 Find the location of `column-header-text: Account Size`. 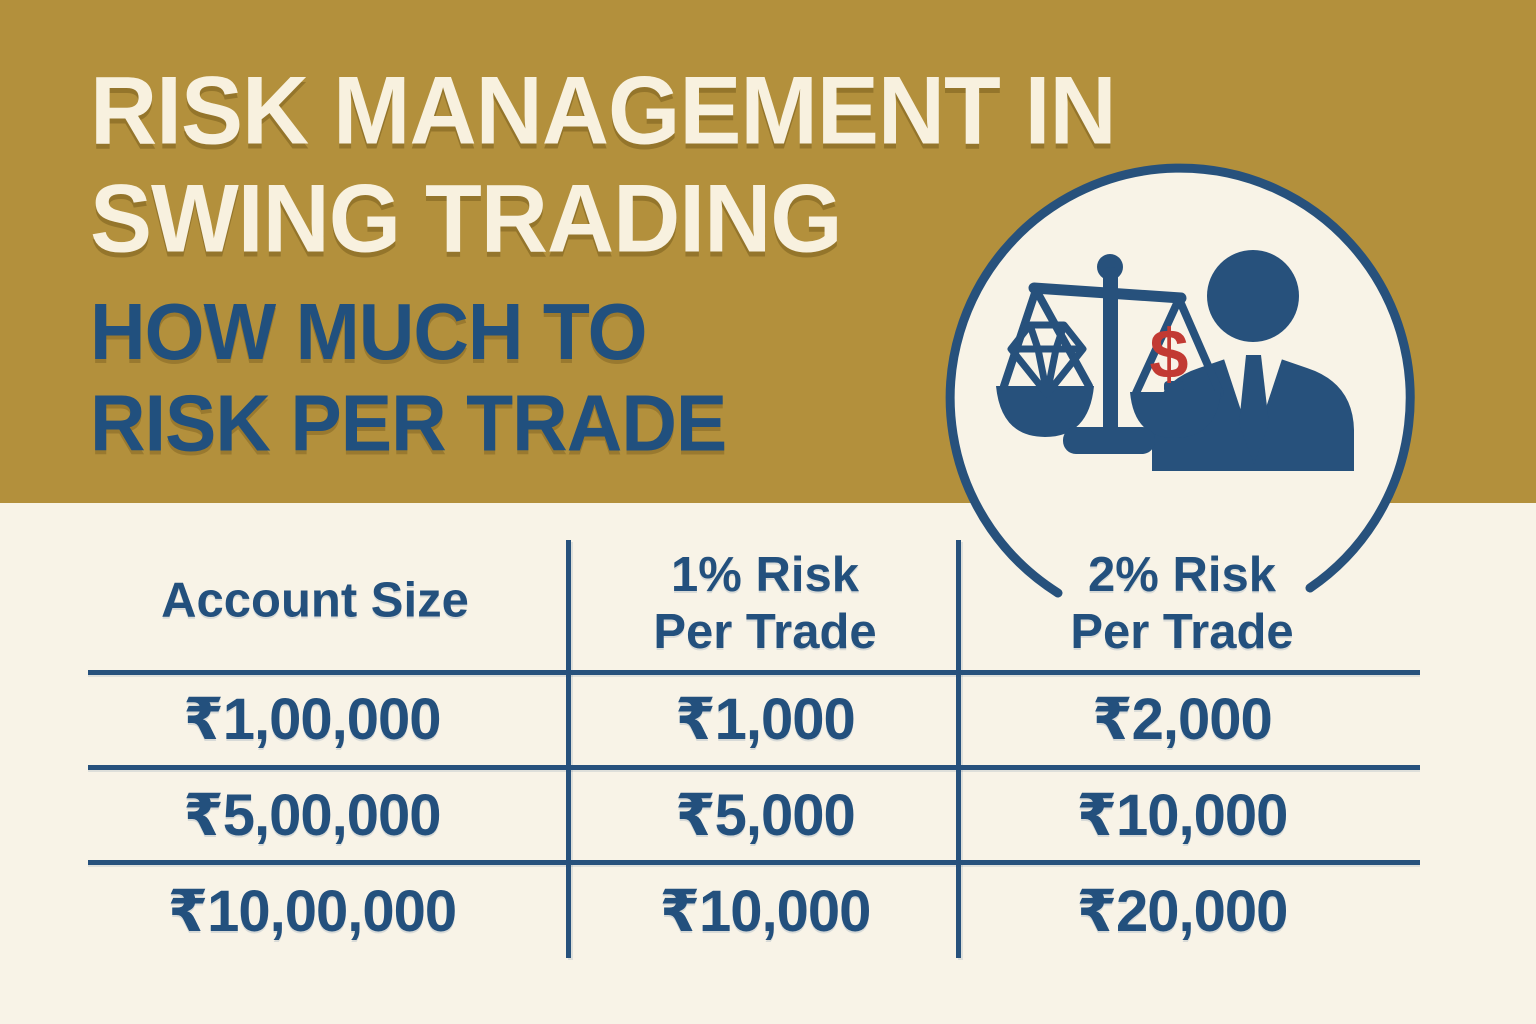

column-header-text: Account Size is located at coordinates (315, 600).